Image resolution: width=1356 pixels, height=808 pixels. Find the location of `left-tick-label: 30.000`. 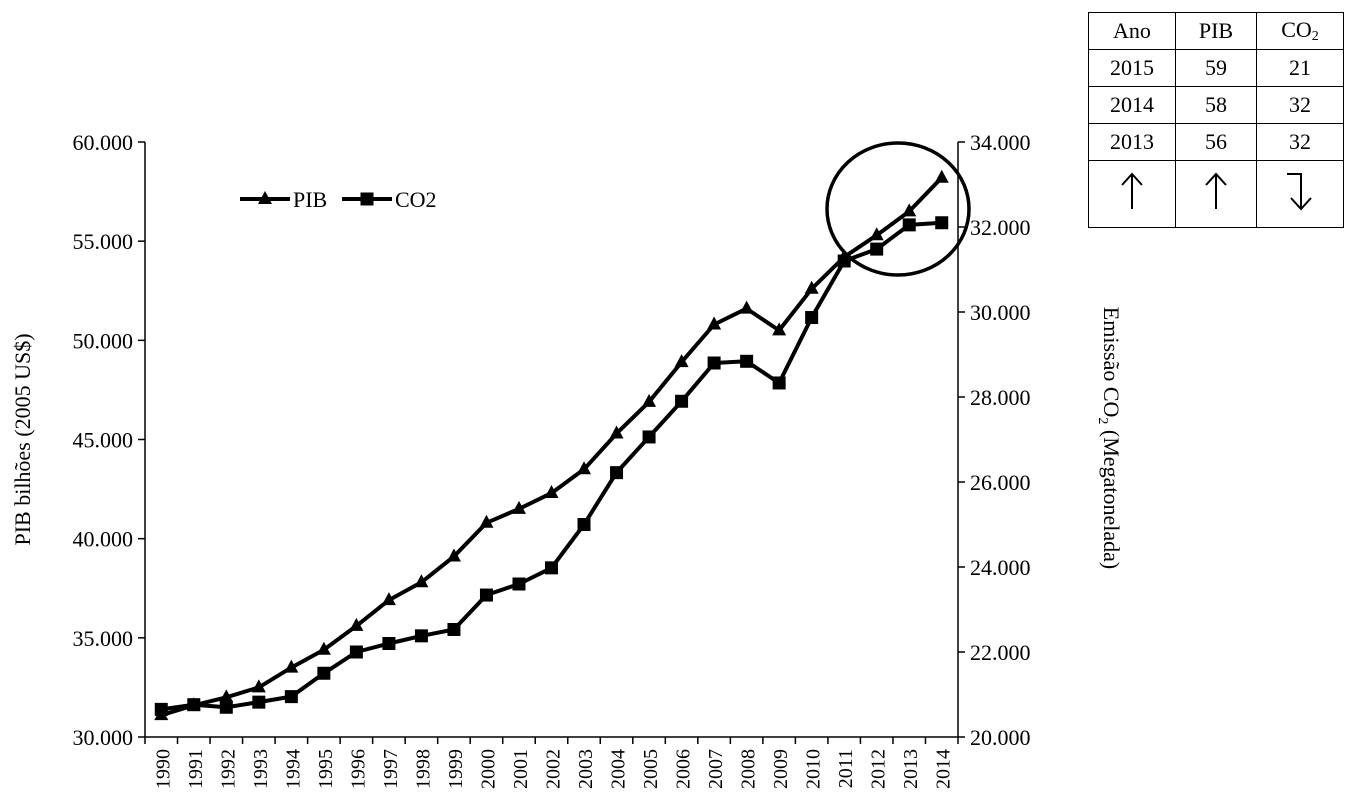

left-tick-label: 30.000 is located at coordinates (103, 737).